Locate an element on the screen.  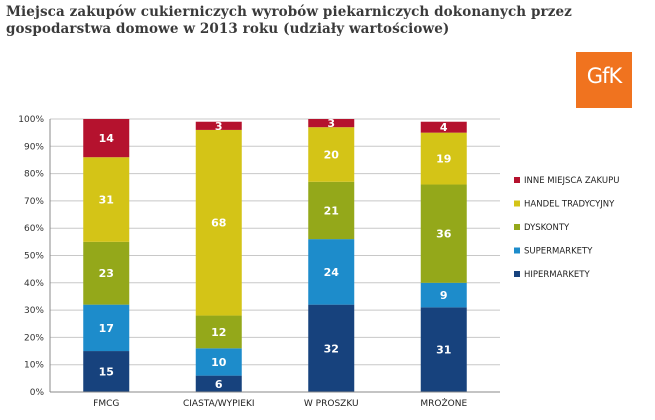
data-label: 14 is located at coordinates (107, 138).